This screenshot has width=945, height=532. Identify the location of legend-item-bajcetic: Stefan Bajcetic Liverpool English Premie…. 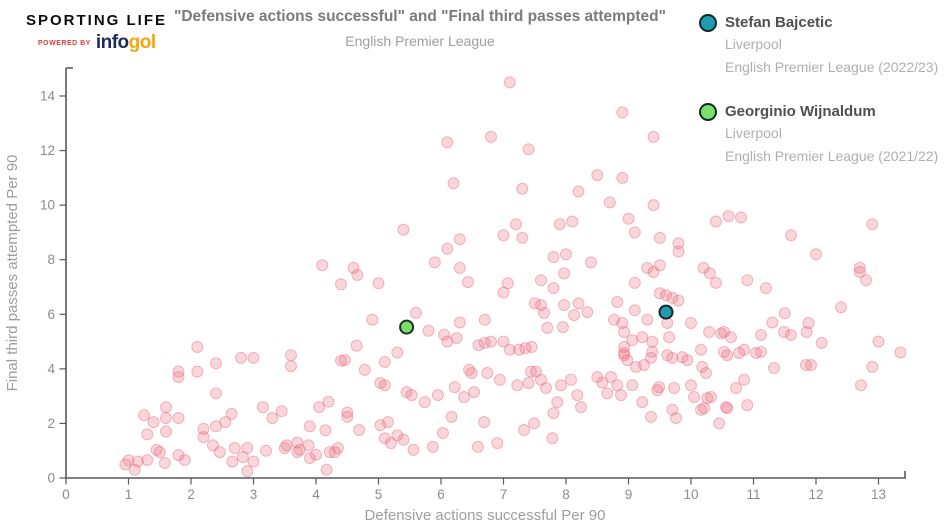
(818, 45).